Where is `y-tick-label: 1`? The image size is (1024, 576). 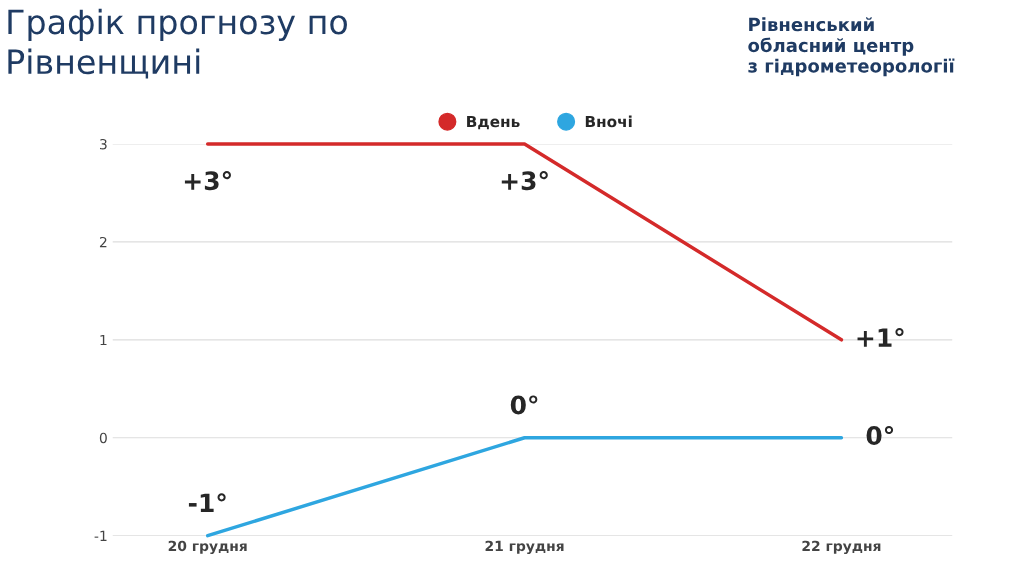
y-tick-label: 1 is located at coordinates (103, 340).